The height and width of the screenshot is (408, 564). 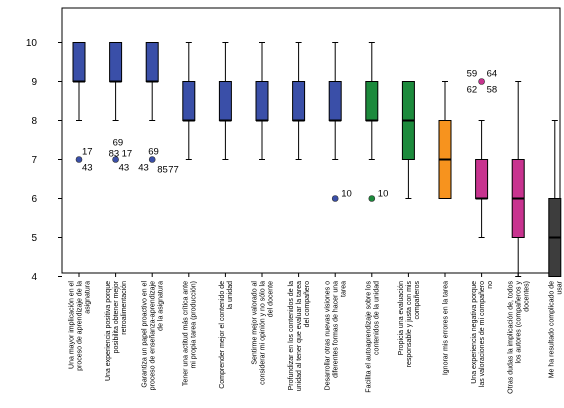 What do you see at coordinates (377, 159) in the screenshot?
I see `box-9: 10` at bounding box center [377, 159].